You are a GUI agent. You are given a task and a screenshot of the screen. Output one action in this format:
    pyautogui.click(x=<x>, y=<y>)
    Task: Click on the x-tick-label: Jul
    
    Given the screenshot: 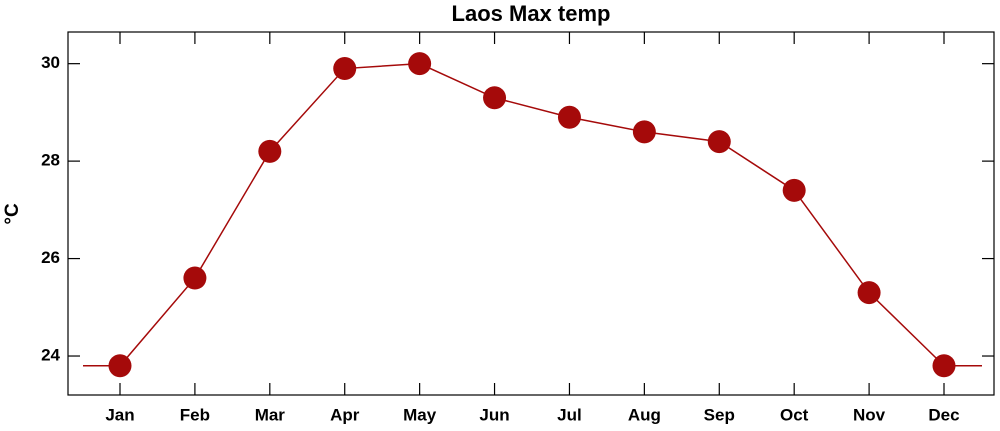 What is the action you would take?
    pyautogui.click(x=569, y=414)
    